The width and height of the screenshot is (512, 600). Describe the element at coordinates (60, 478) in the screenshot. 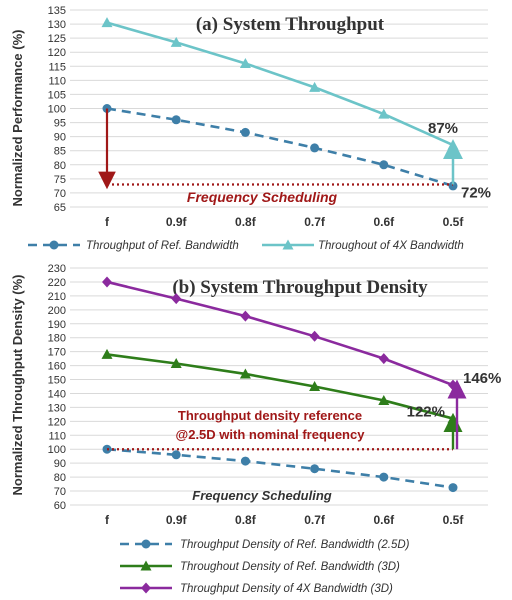

I see `chart-b-y-tick-label: 80` at that location.